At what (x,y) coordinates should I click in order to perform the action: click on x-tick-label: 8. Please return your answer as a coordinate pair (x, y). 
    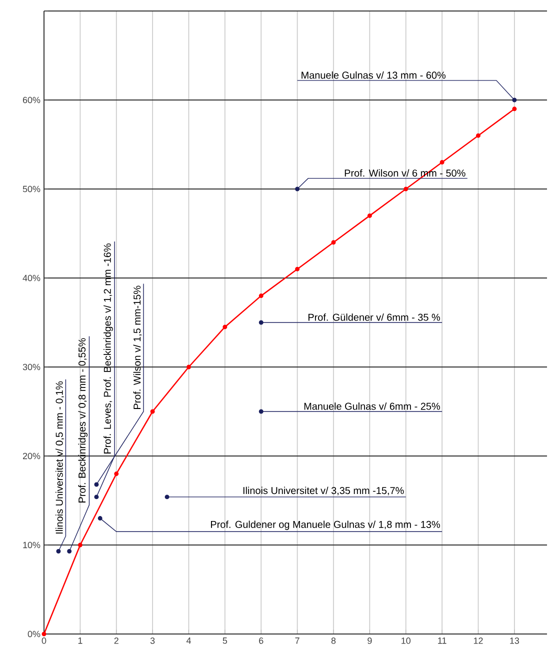
    Looking at the image, I should click on (333, 641).